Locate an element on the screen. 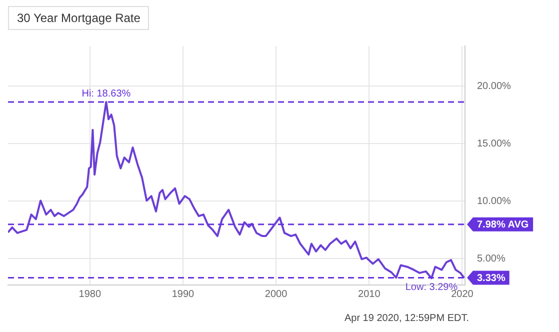  y-tick-label: 5.00% is located at coordinates (491, 258).